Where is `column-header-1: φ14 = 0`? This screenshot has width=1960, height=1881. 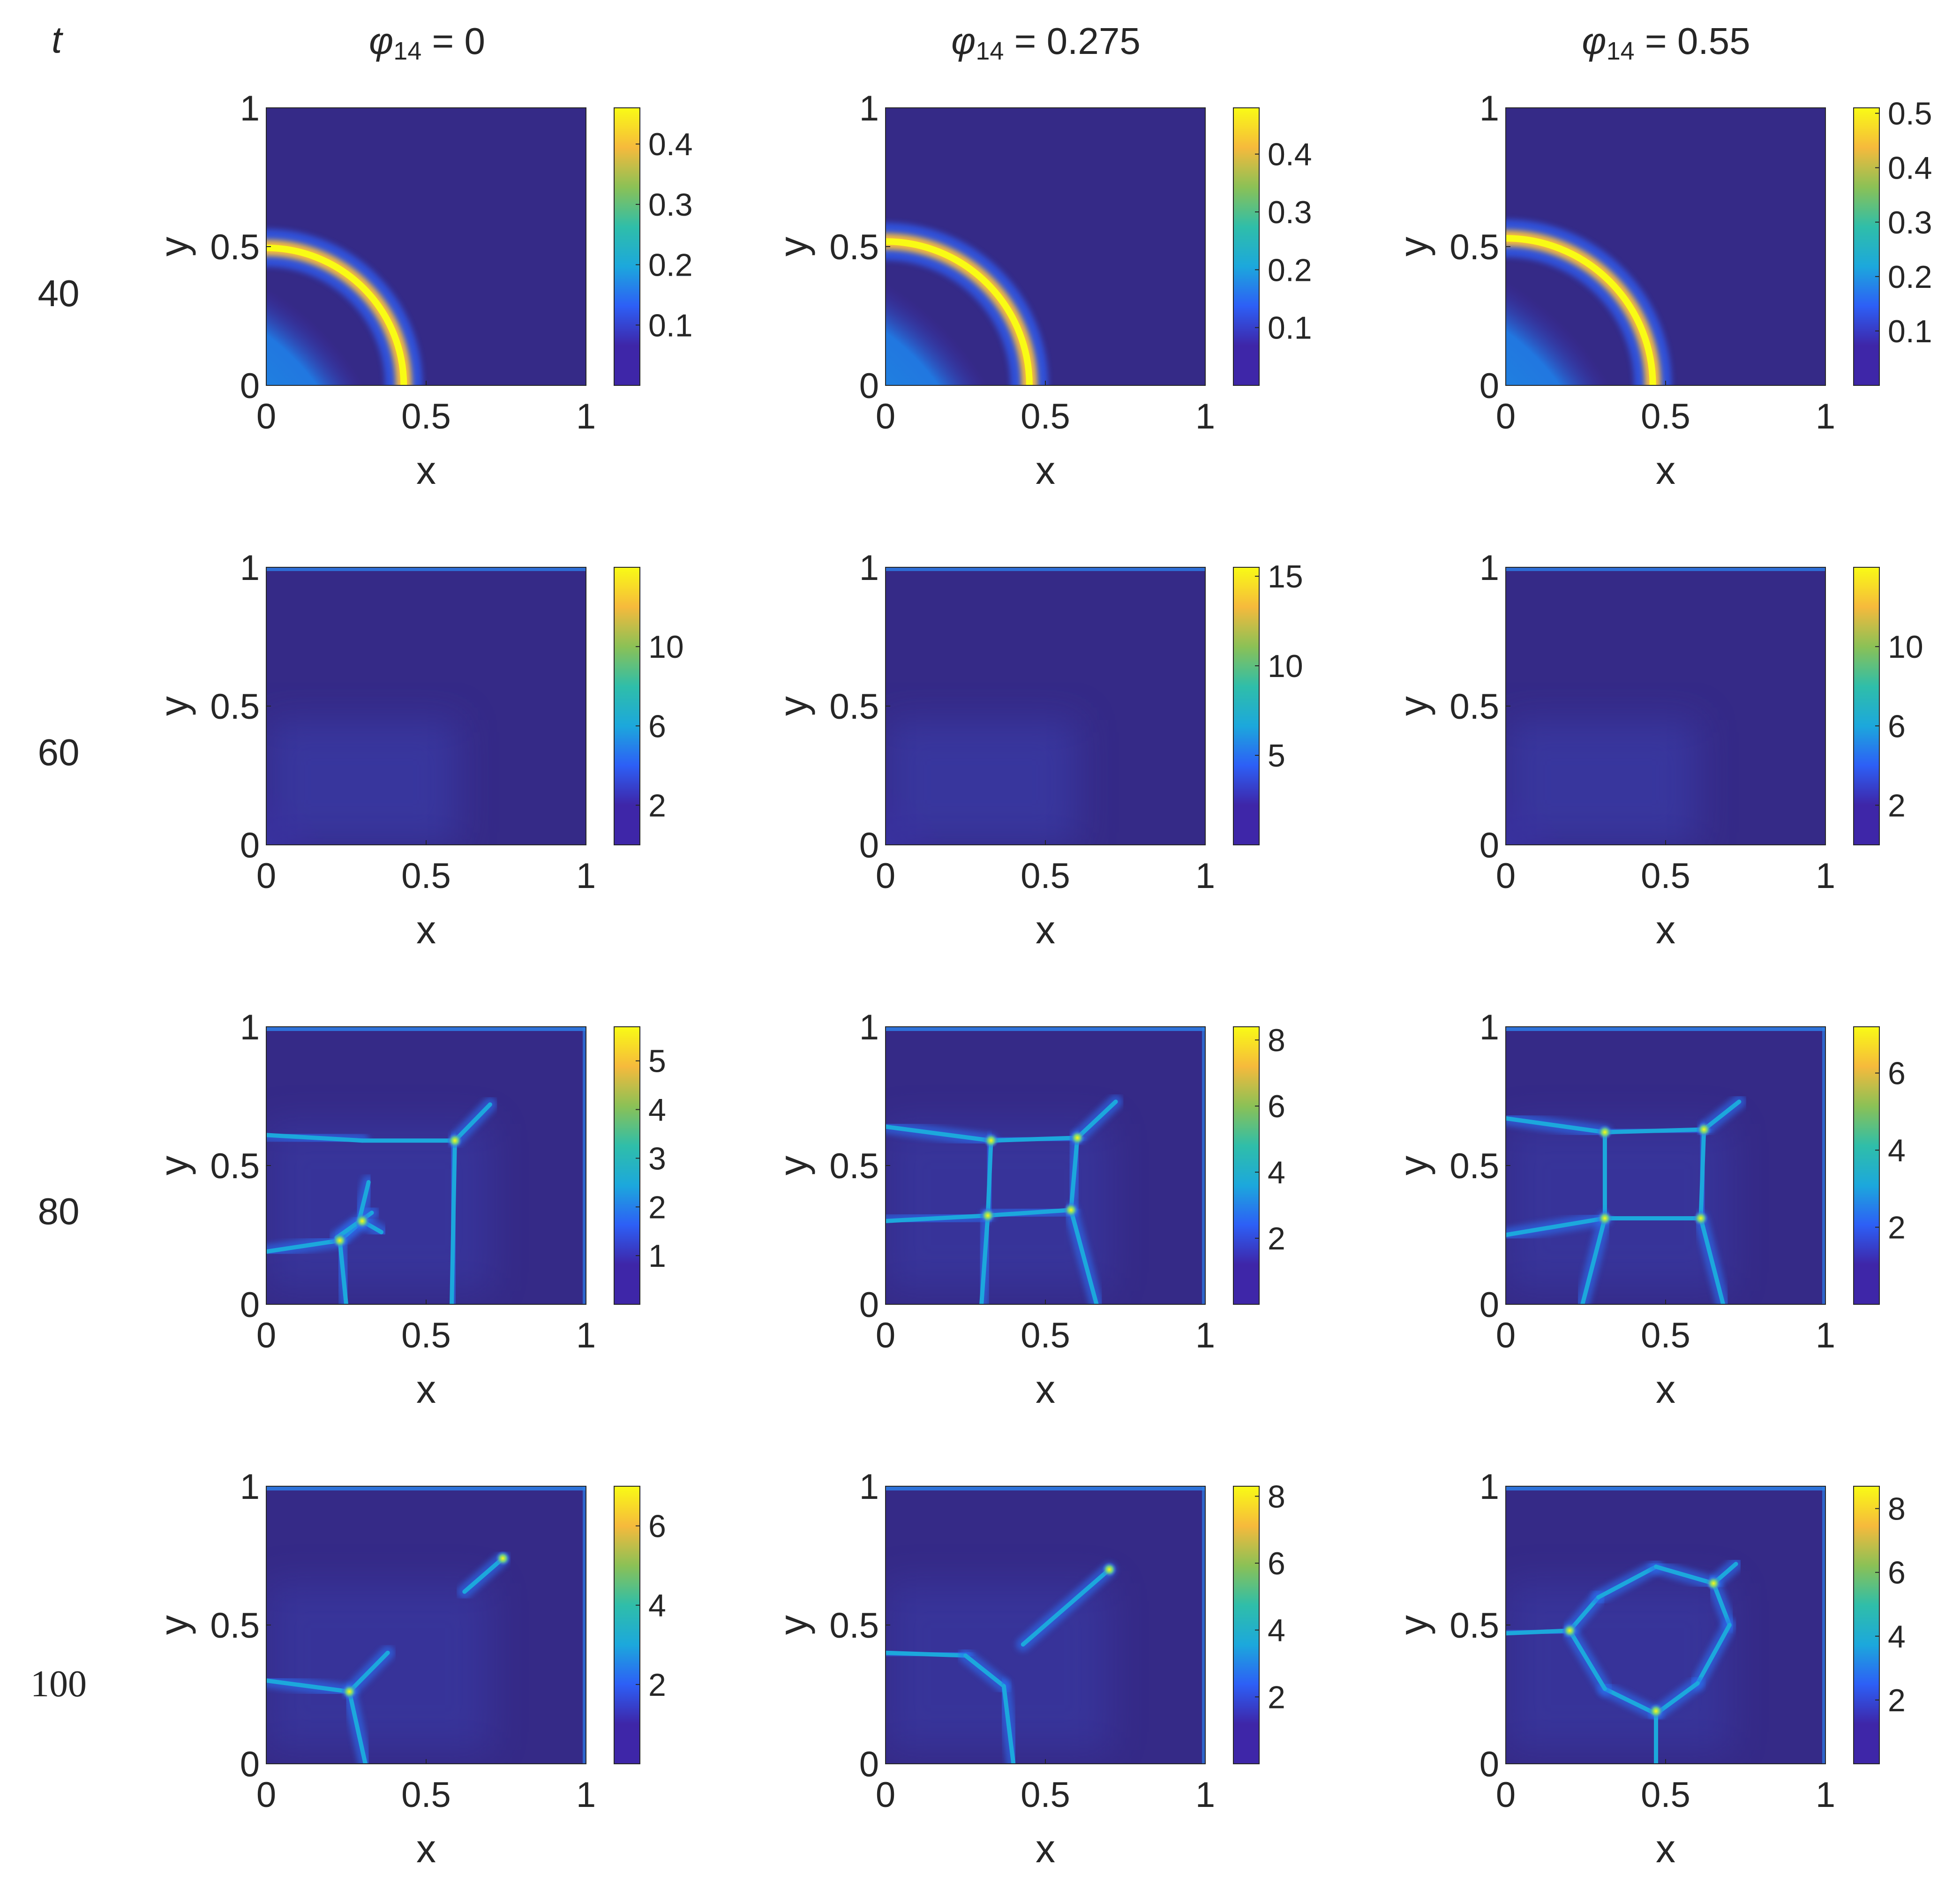 column-header-1: φ14 = 0 is located at coordinates (427, 42).